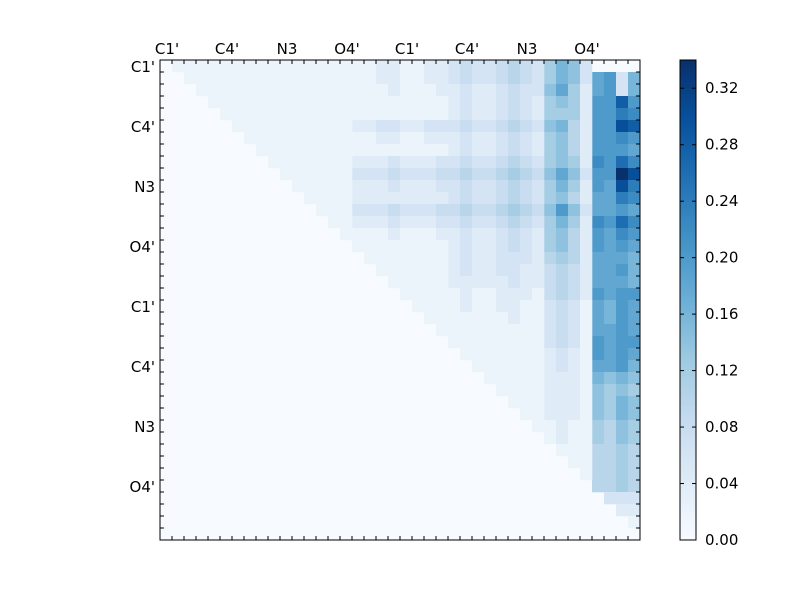  I want to click on colorbar-tick-label: 0.04, so click(721, 484).